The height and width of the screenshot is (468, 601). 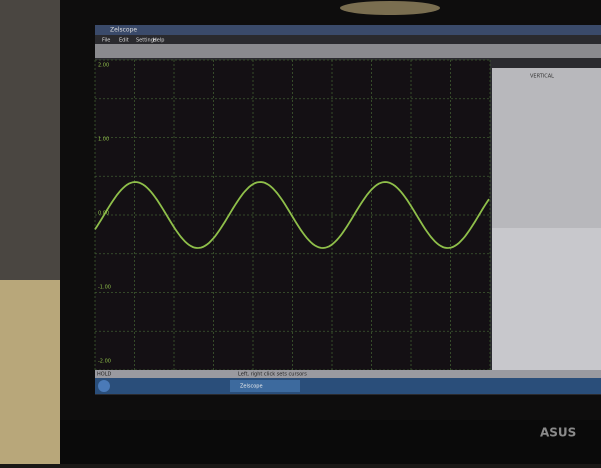 What do you see at coordinates (251, 387) in the screenshot?
I see `taskbar-label: Zelscope` at bounding box center [251, 387].